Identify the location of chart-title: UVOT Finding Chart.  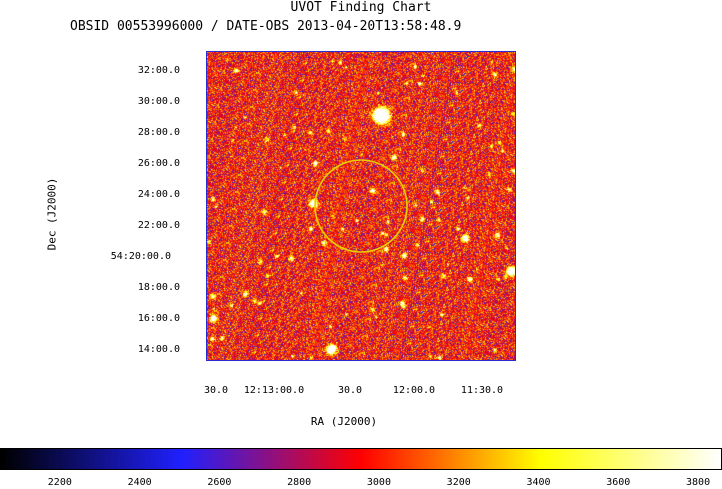
(361, 7).